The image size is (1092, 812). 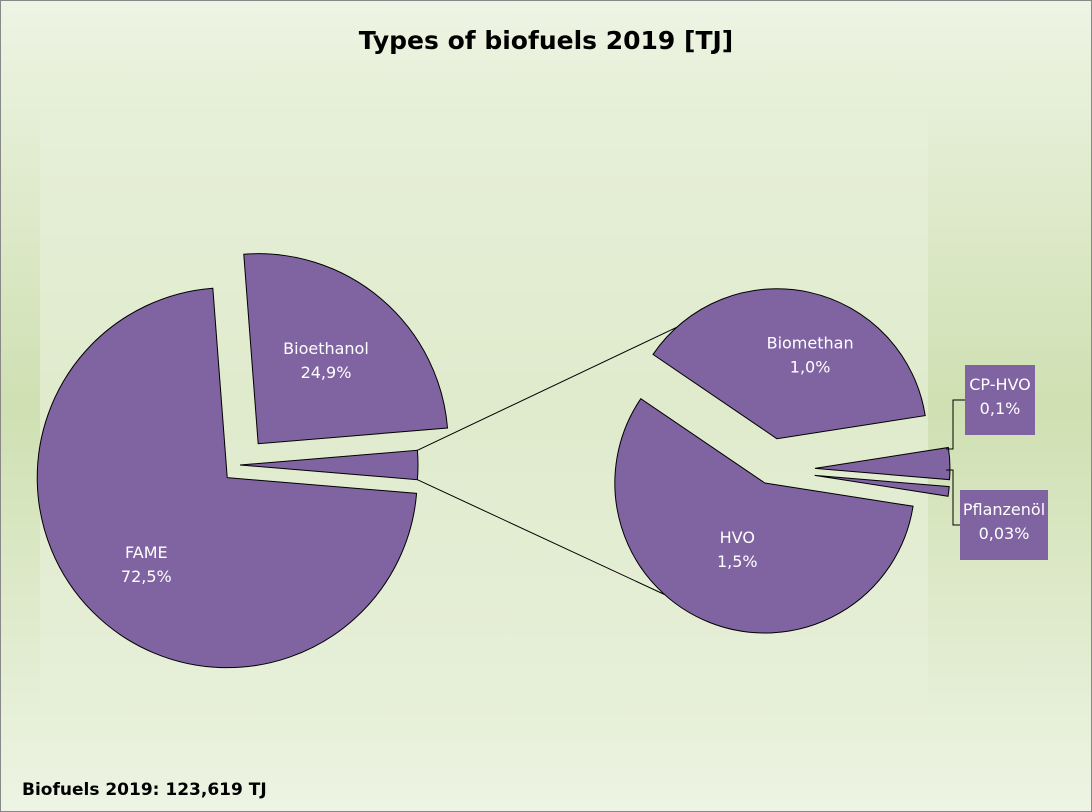 What do you see at coordinates (1000, 384) in the screenshot?
I see `category-label: CP-HVO` at bounding box center [1000, 384].